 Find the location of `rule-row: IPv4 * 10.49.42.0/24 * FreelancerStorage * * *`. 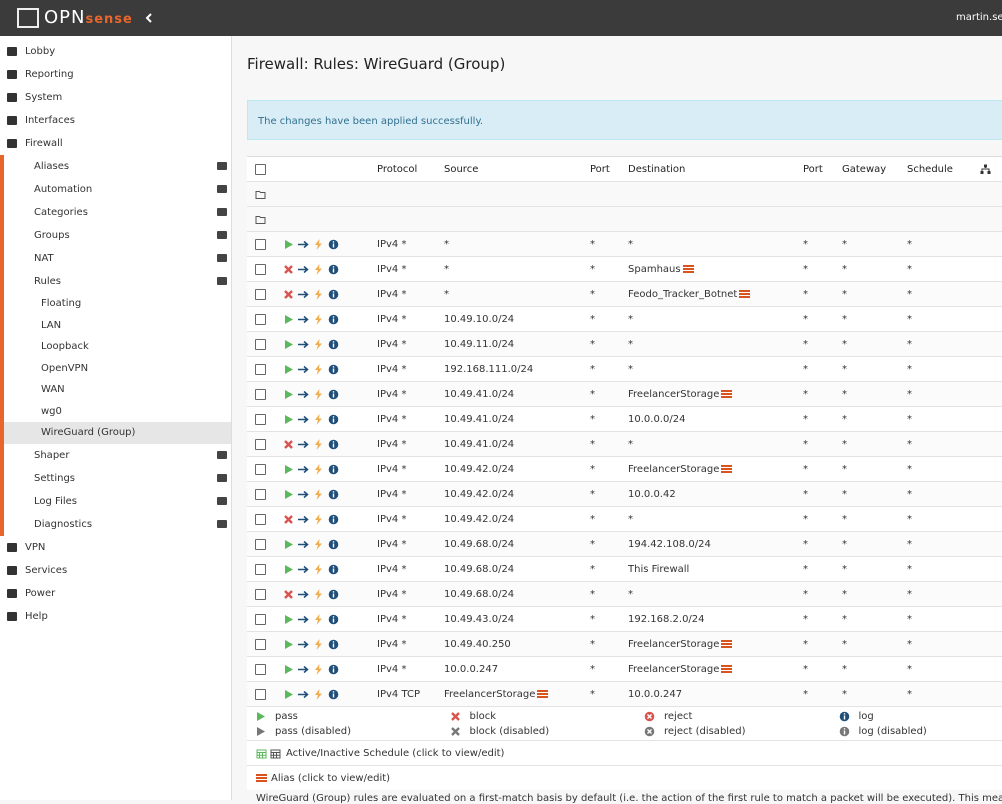

rule-row: IPv4 * 10.49.42.0/24 * FreelancerStorage * * * is located at coordinates (624, 469).